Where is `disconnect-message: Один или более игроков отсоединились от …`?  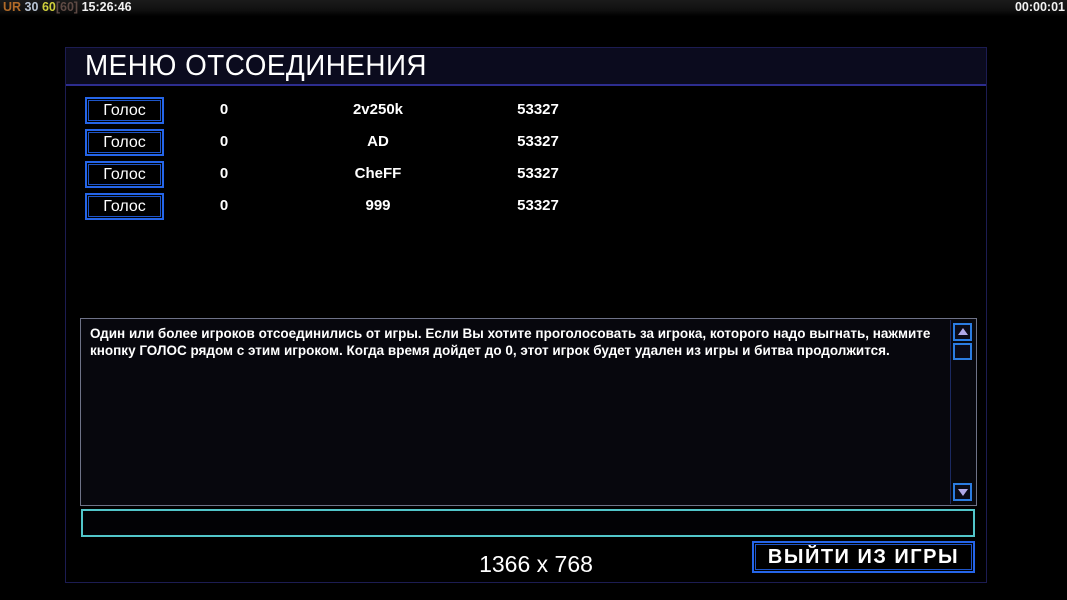 disconnect-message: Один или более игроков отсоединились от … is located at coordinates (510, 342).